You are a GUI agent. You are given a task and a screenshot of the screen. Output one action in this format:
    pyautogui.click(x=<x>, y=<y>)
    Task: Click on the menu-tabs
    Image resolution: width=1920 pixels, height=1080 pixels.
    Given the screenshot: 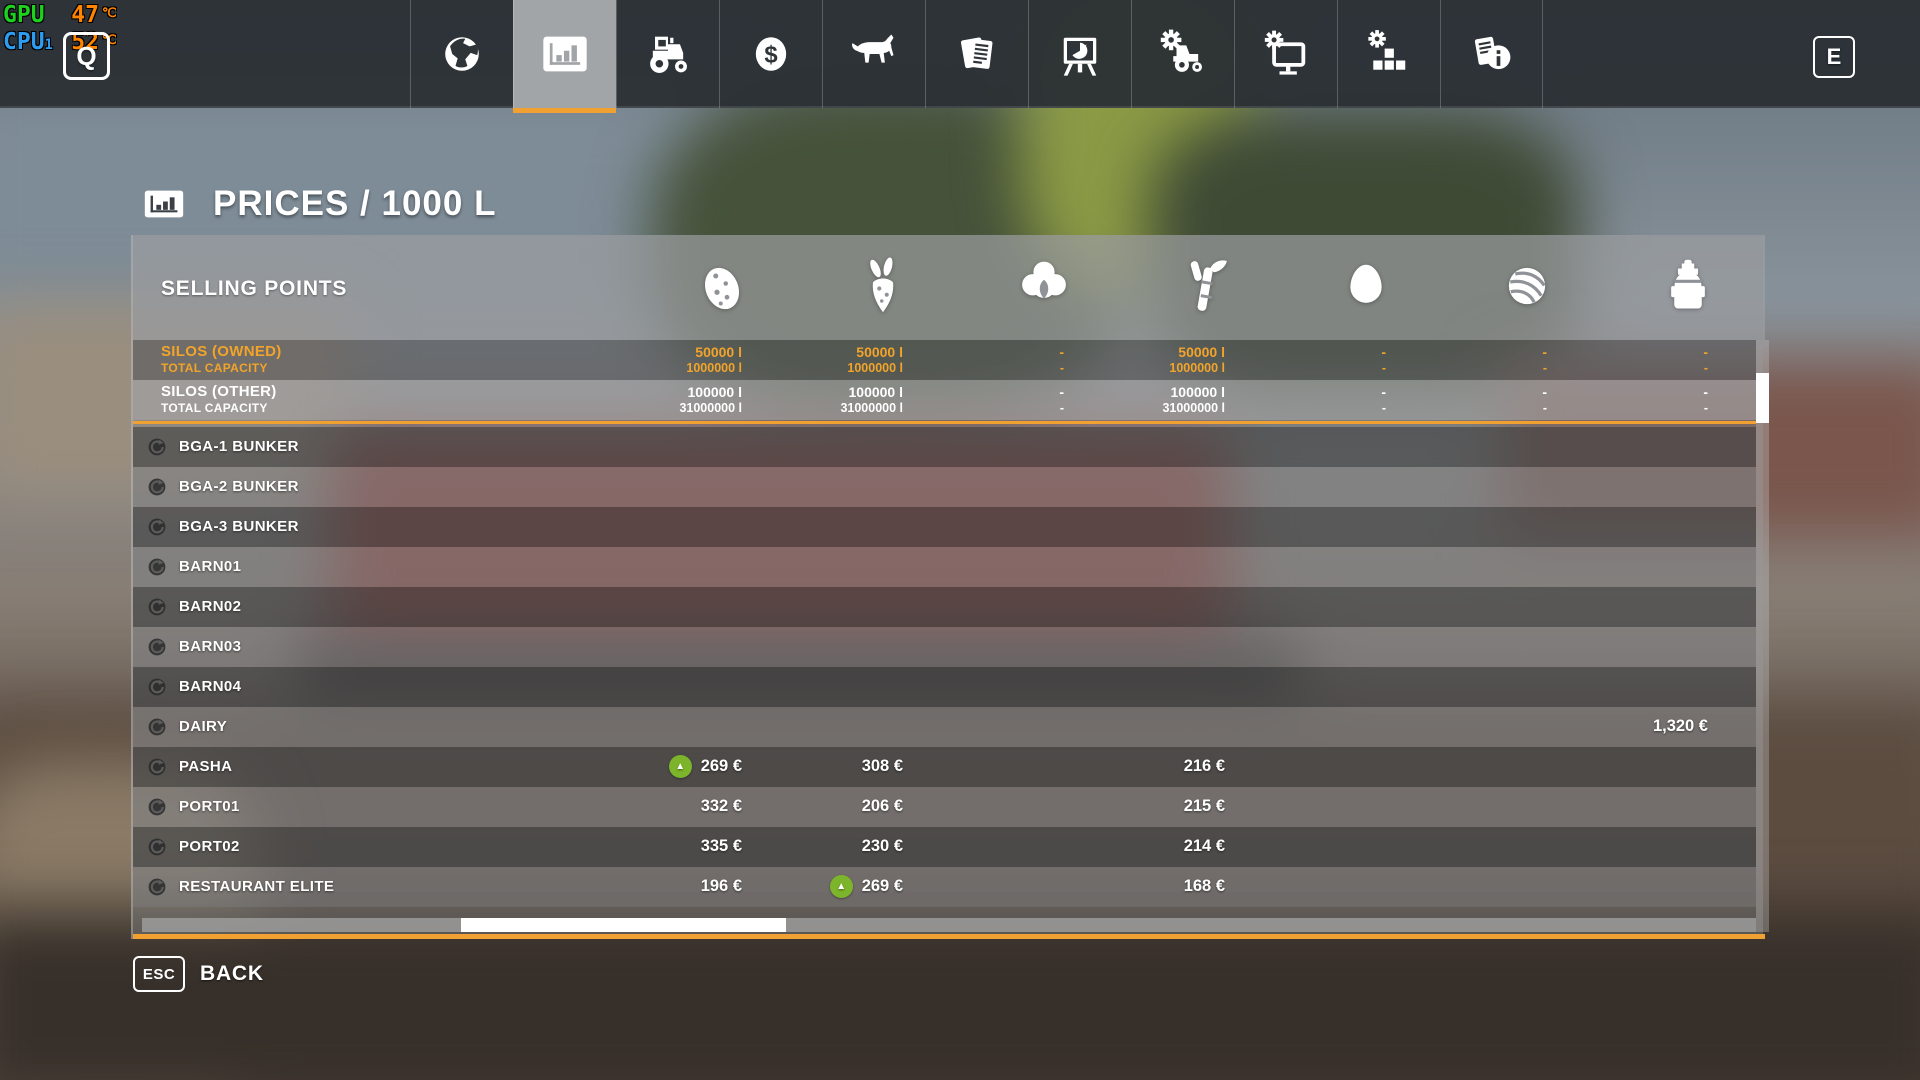 What is the action you would take?
    pyautogui.click(x=976, y=54)
    